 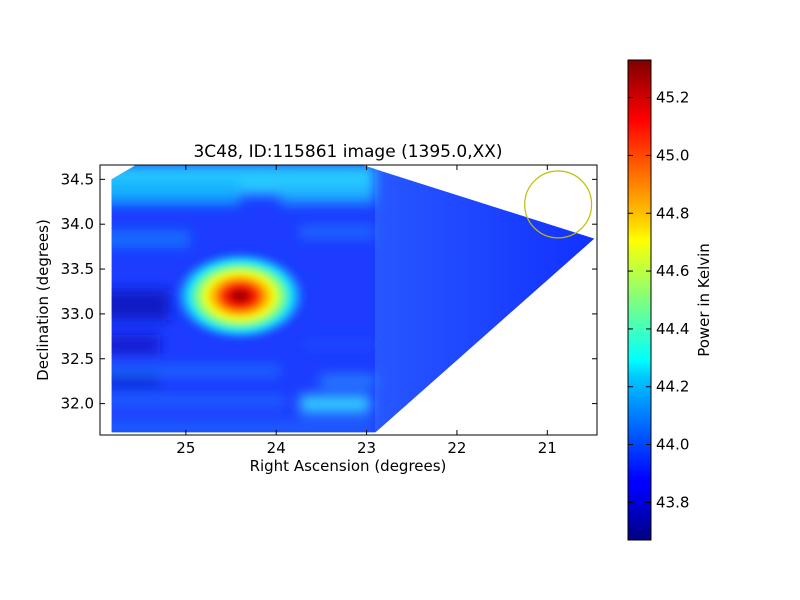 I want to click on x-tick-label: 24, so click(x=276, y=448).